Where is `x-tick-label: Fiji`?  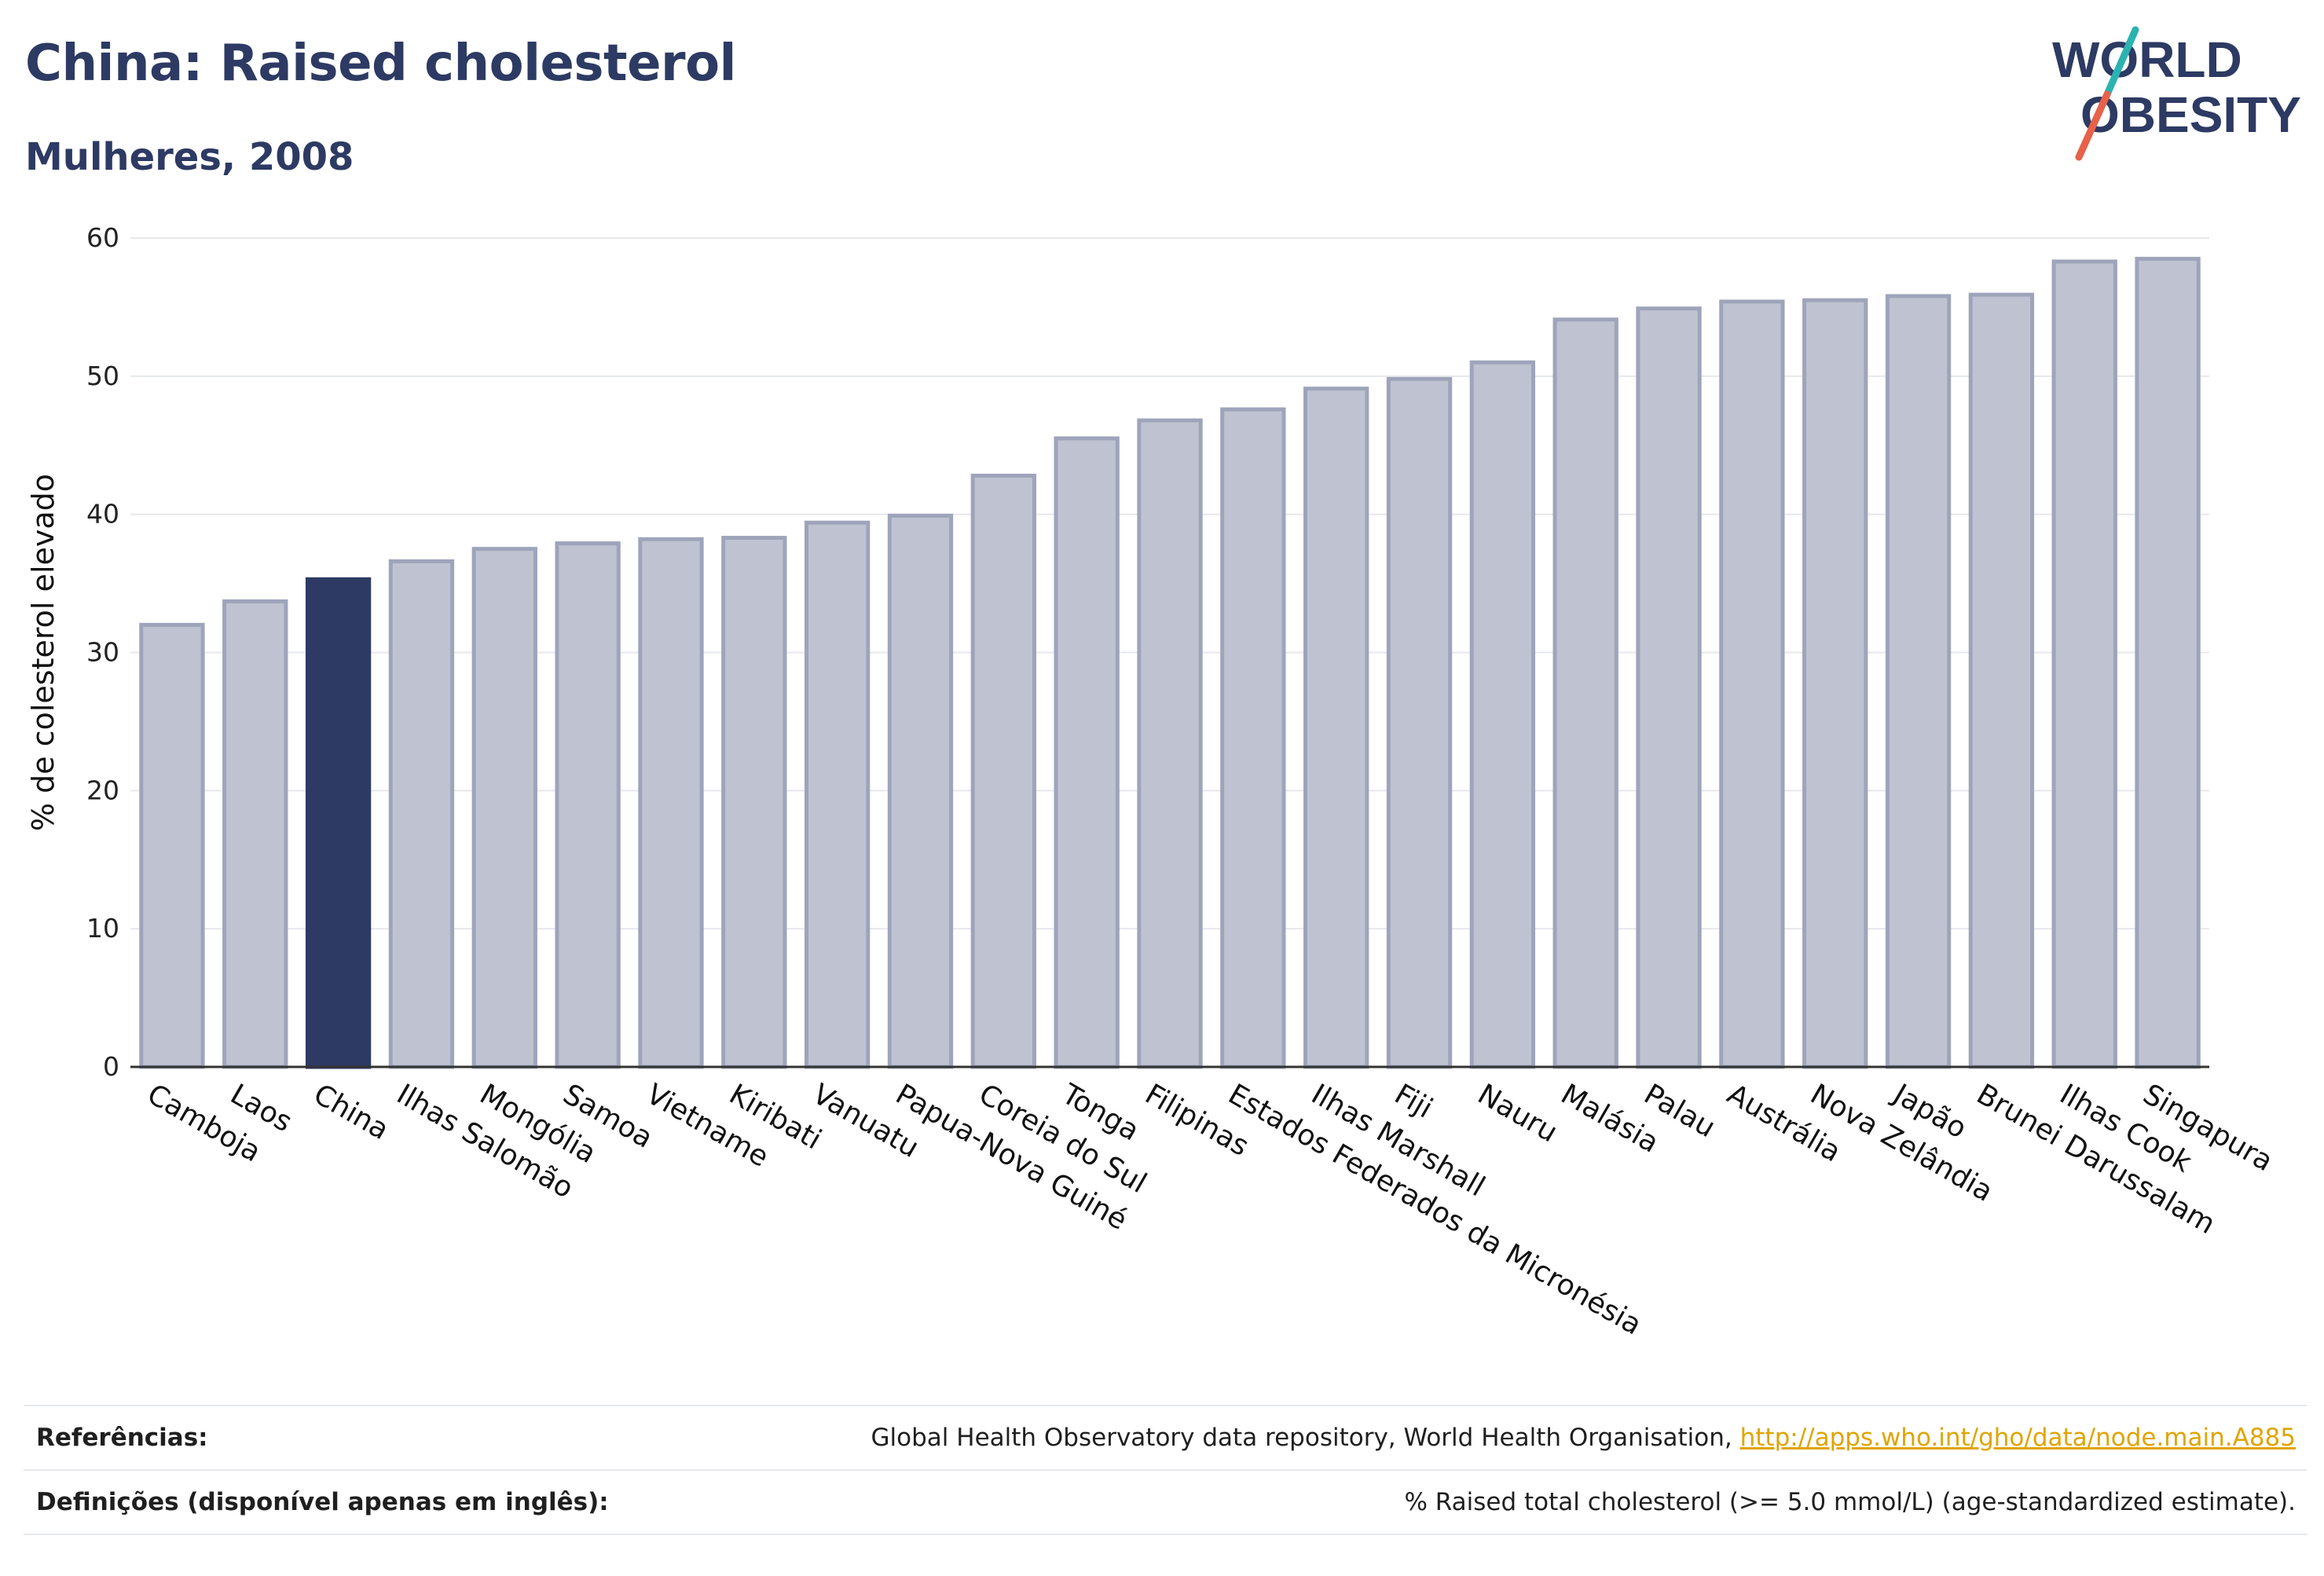
x-tick-label: Fiji is located at coordinates (1413, 1101).